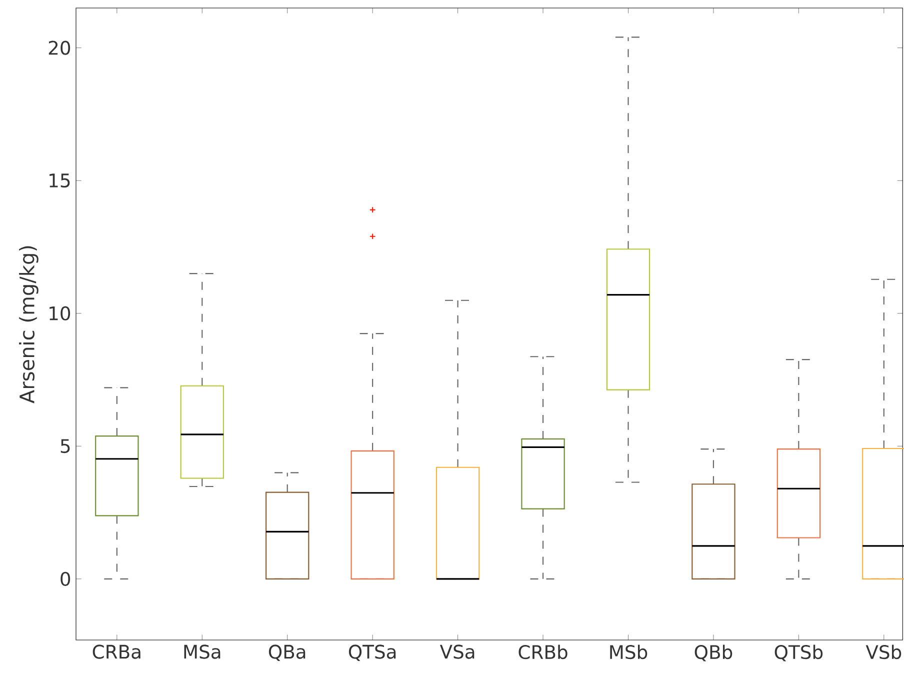 This screenshot has height=674, width=904. I want to click on x-tick-label: CRBa, so click(116, 651).